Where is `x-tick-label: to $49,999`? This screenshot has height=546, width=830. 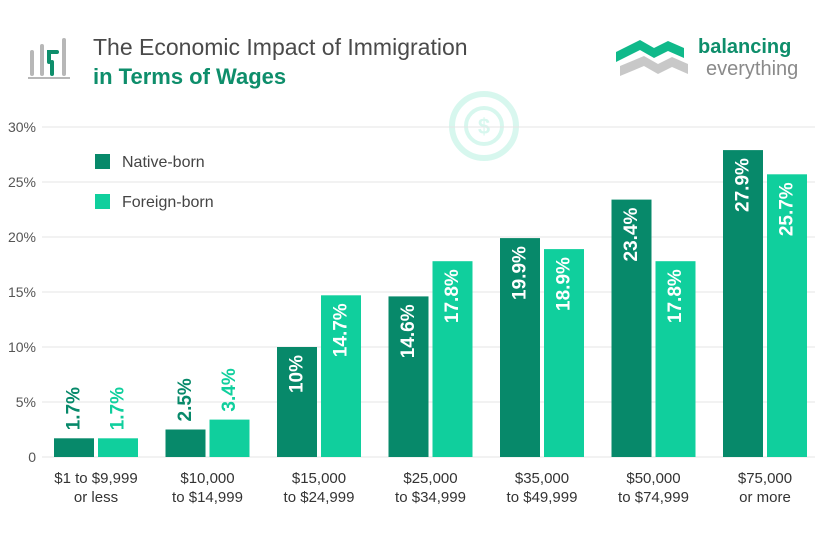 x-tick-label: to $49,999 is located at coordinates (542, 497).